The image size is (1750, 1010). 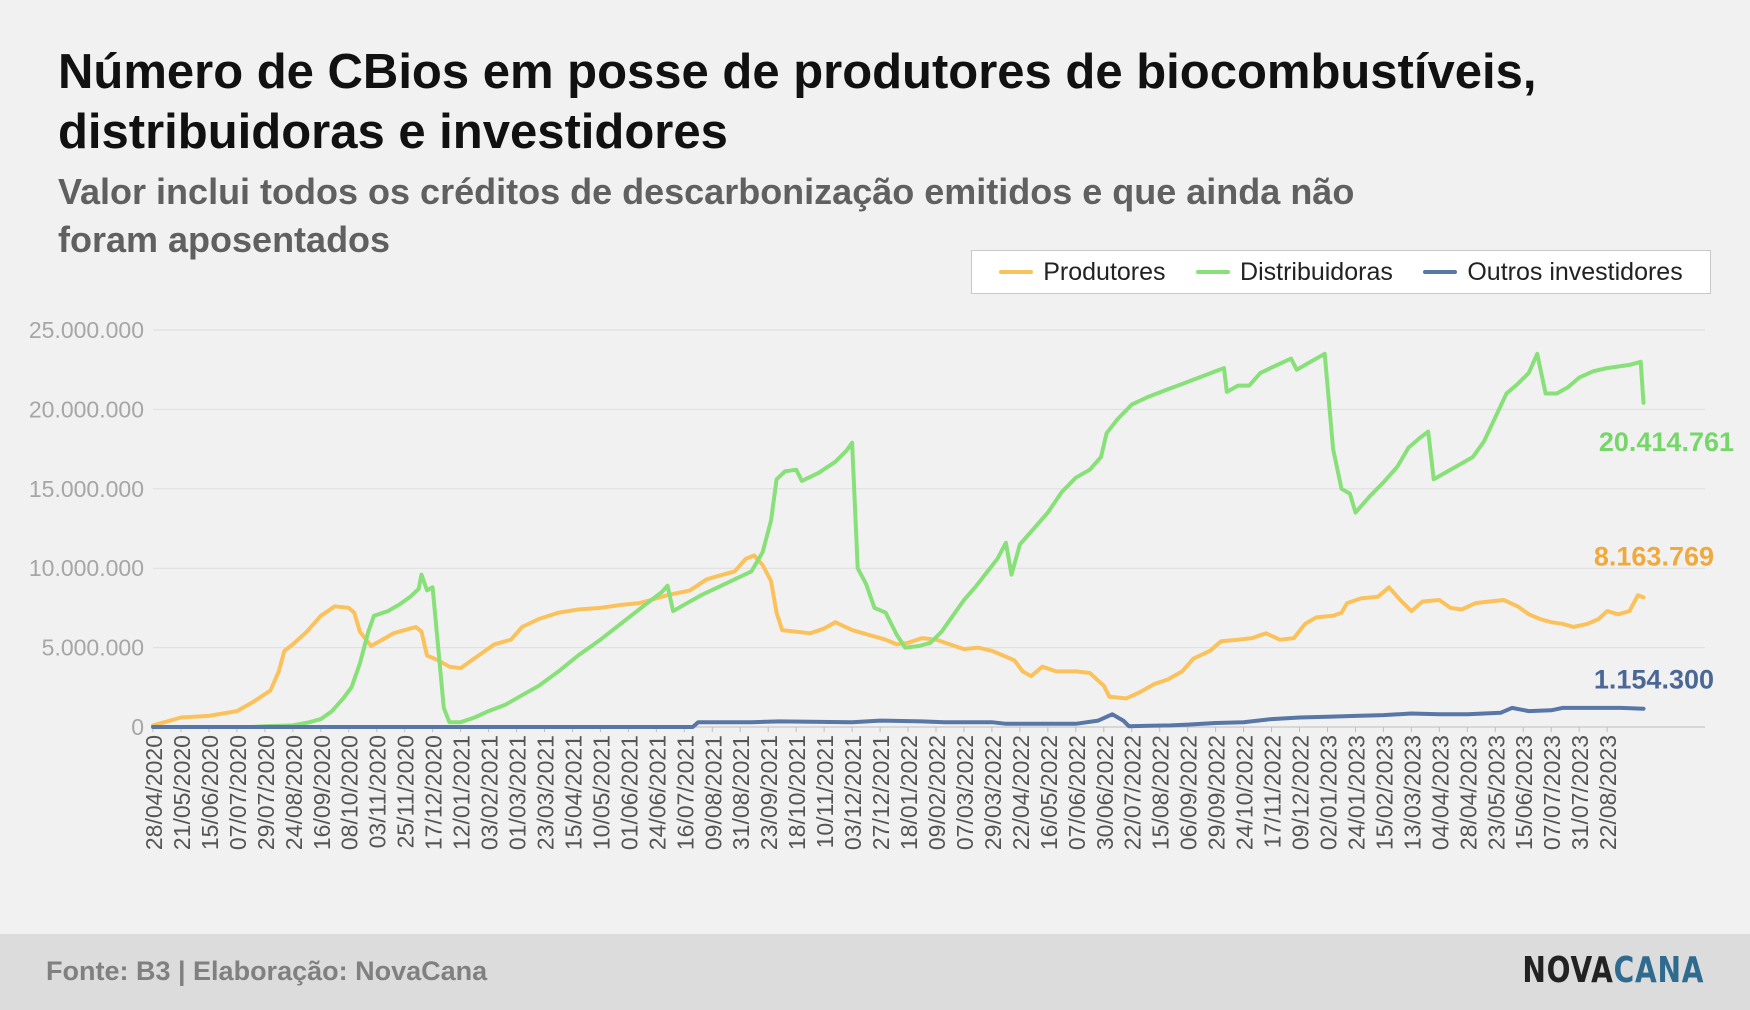 I want to click on x-tick-label: 15/04/2021, so click(x=573, y=792).